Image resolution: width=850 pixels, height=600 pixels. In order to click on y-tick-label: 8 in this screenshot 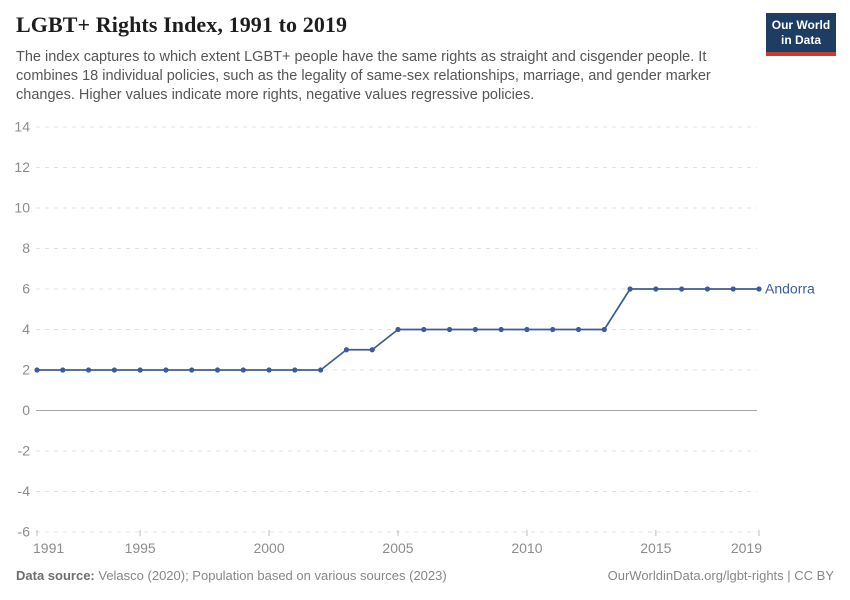, I will do `click(26, 248)`.